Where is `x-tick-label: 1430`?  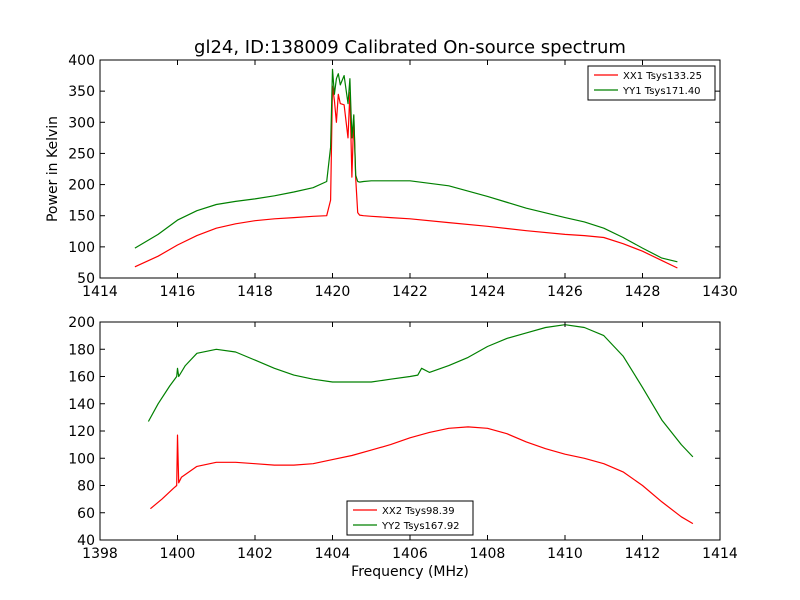
x-tick-label: 1430 is located at coordinates (720, 292).